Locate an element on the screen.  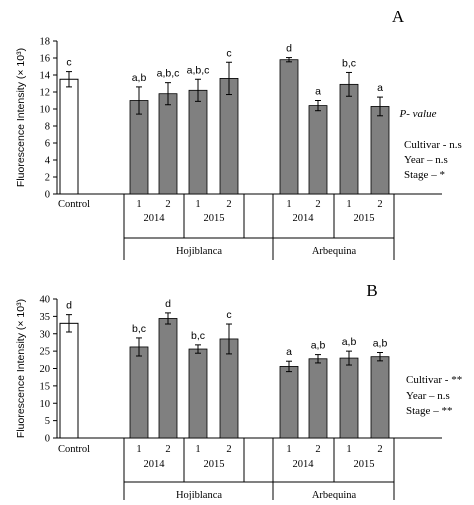
y-tick-label: 4 is located at coordinates (48, 161).